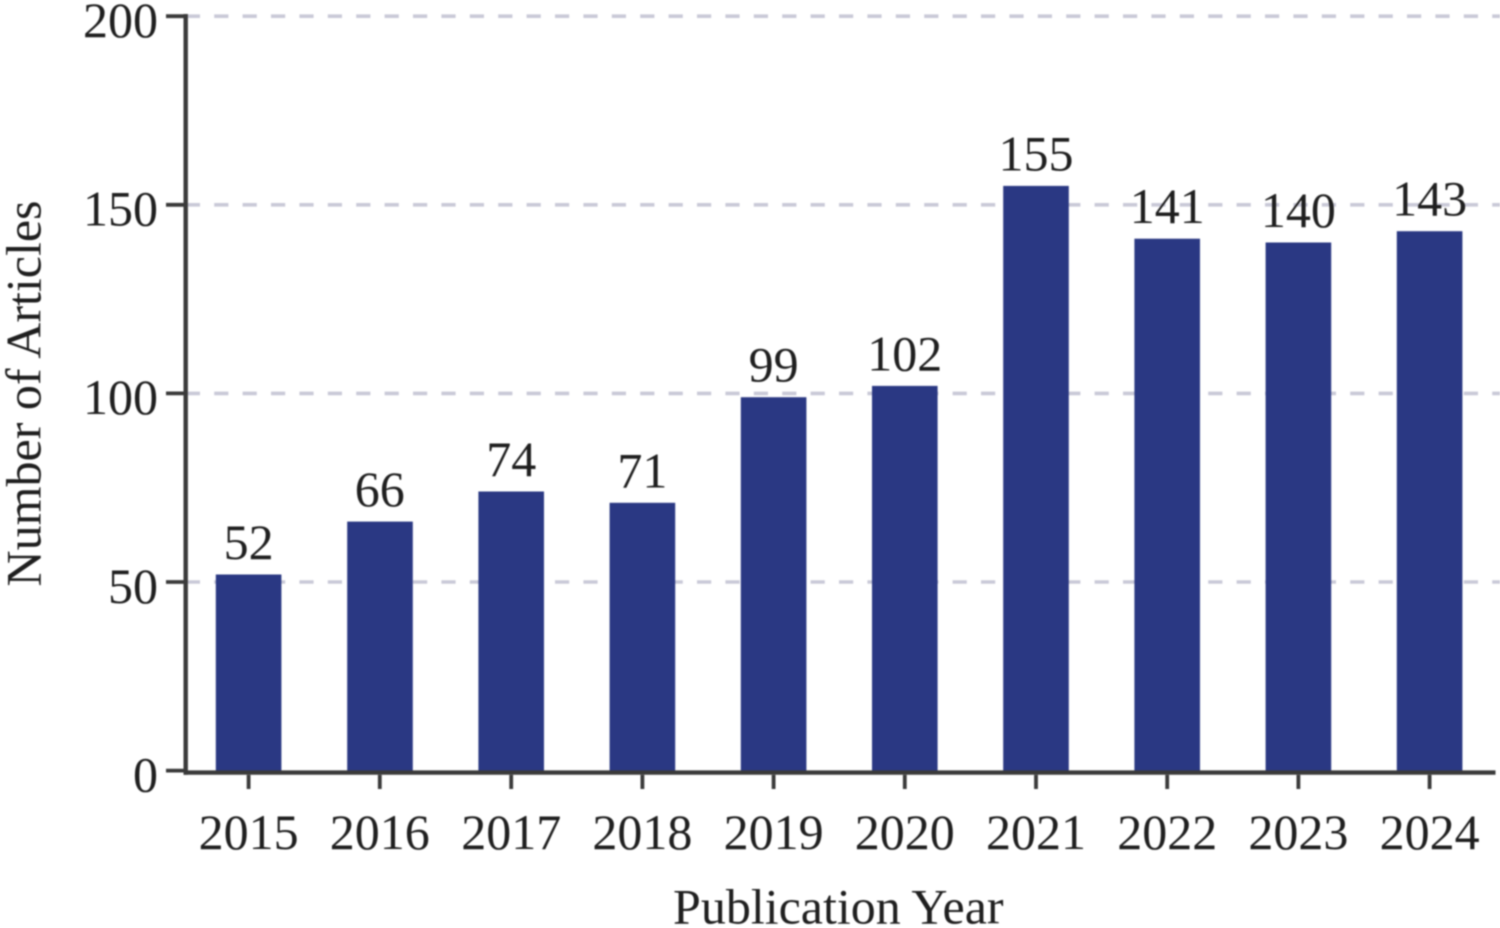  Describe the element at coordinates (120, 209) in the screenshot. I see `svg-text: 150` at that location.